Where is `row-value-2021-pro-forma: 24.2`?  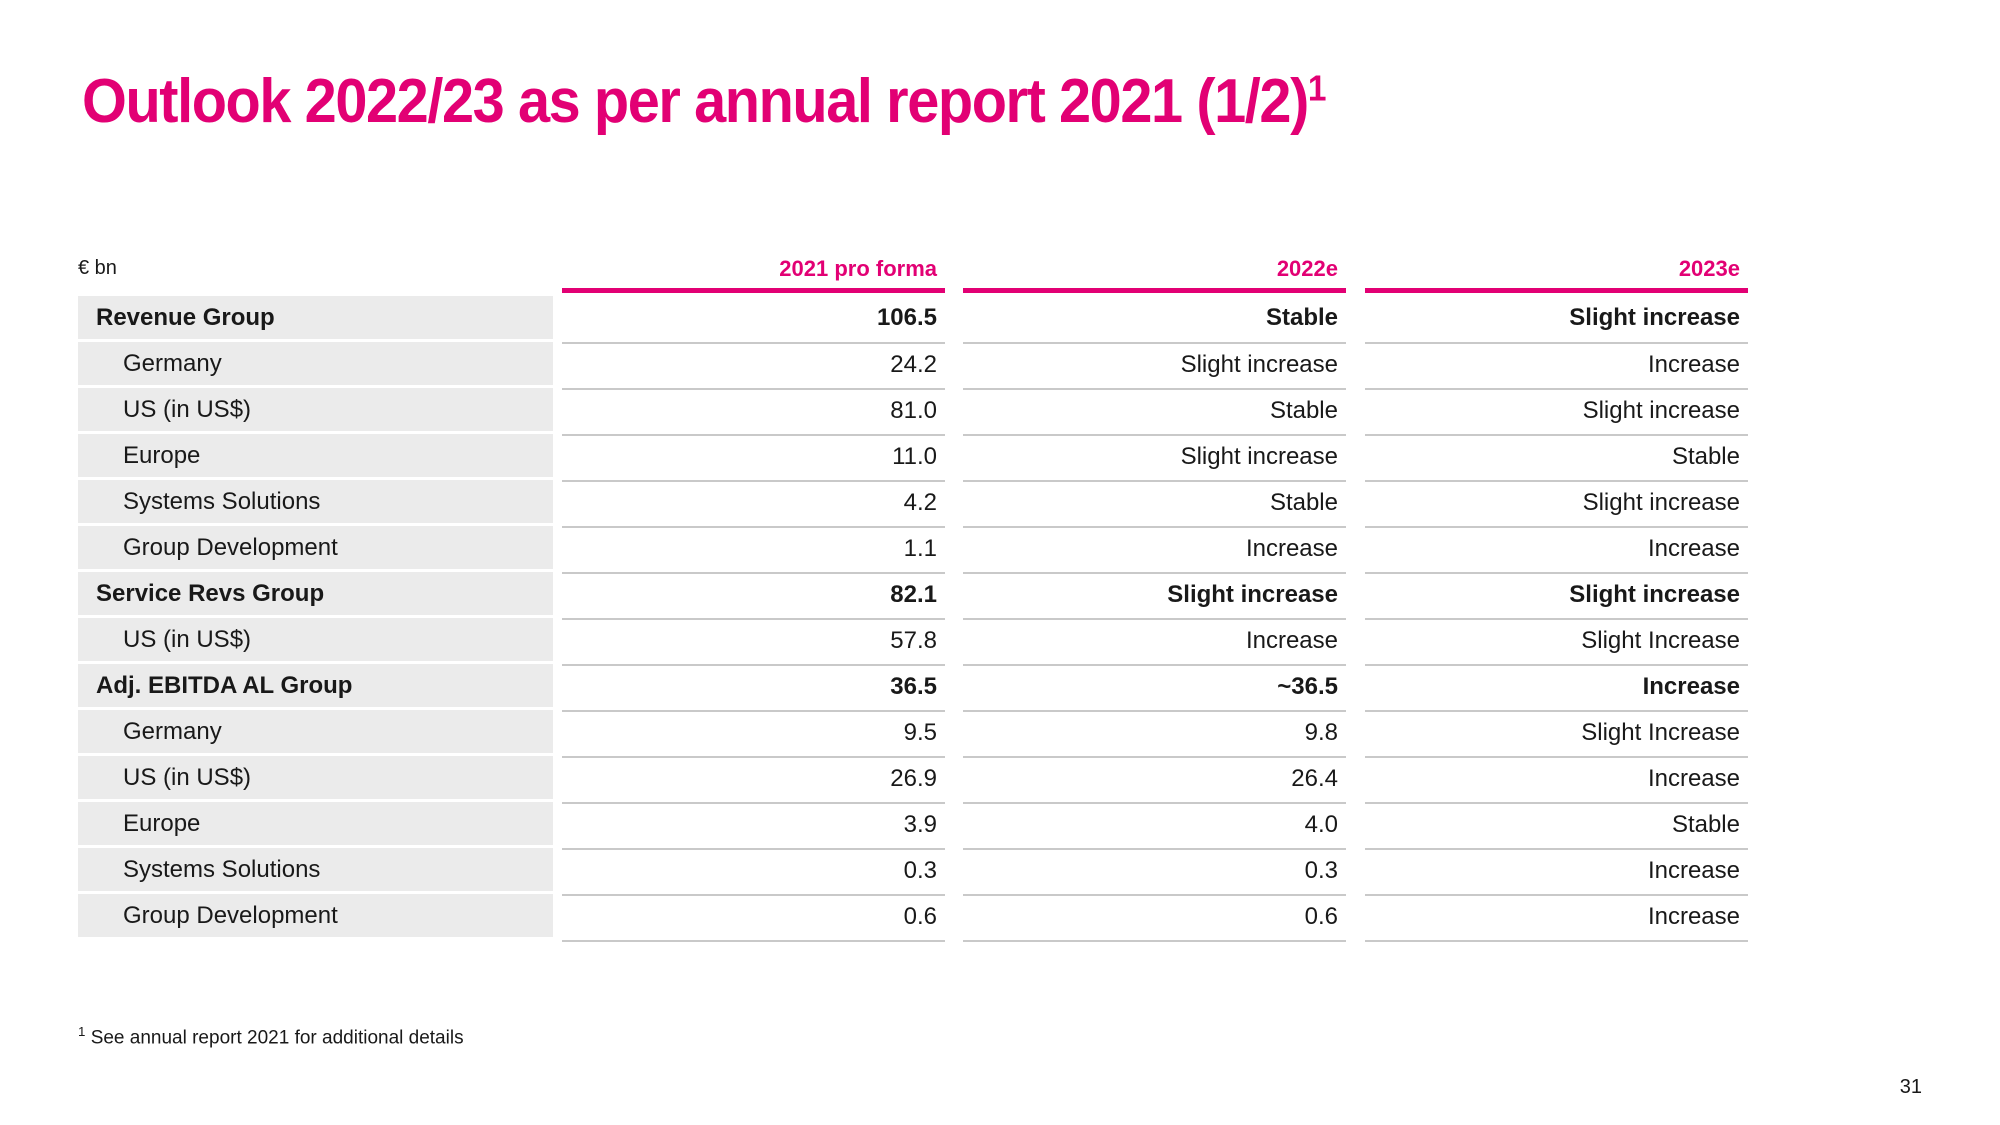
row-value-2021-pro-forma: 24.2 is located at coordinates (753, 363).